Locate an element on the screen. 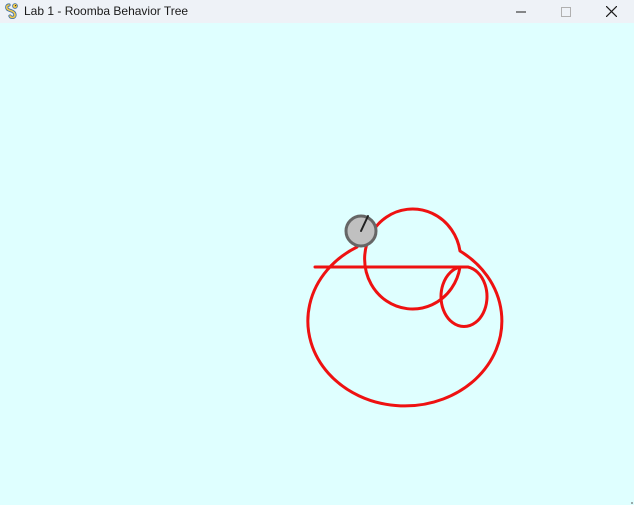 Image resolution: width=634 pixels, height=505 pixels. simulation-drawing is located at coordinates (405, 307).